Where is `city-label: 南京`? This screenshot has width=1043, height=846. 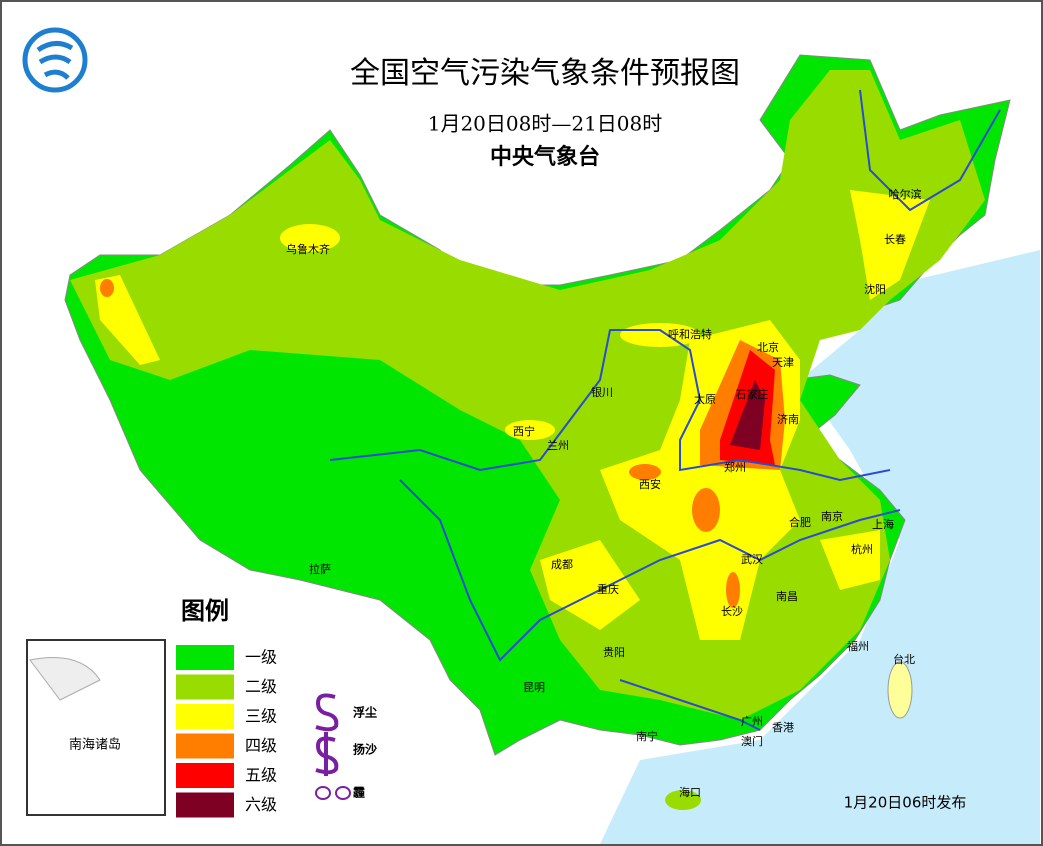 city-label: 南京 is located at coordinates (832, 516).